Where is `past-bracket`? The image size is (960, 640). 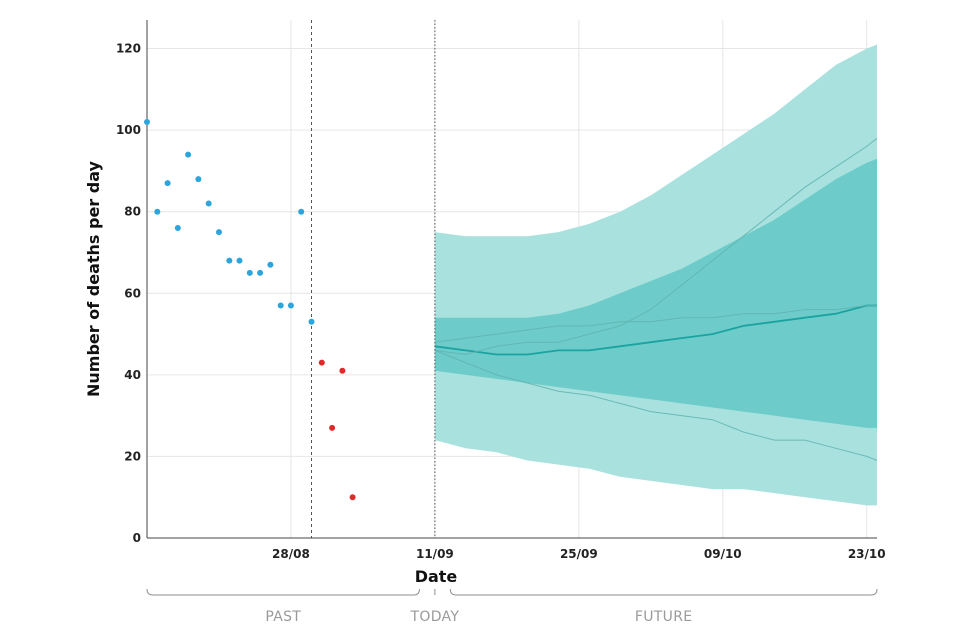
past-bracket is located at coordinates (283, 592).